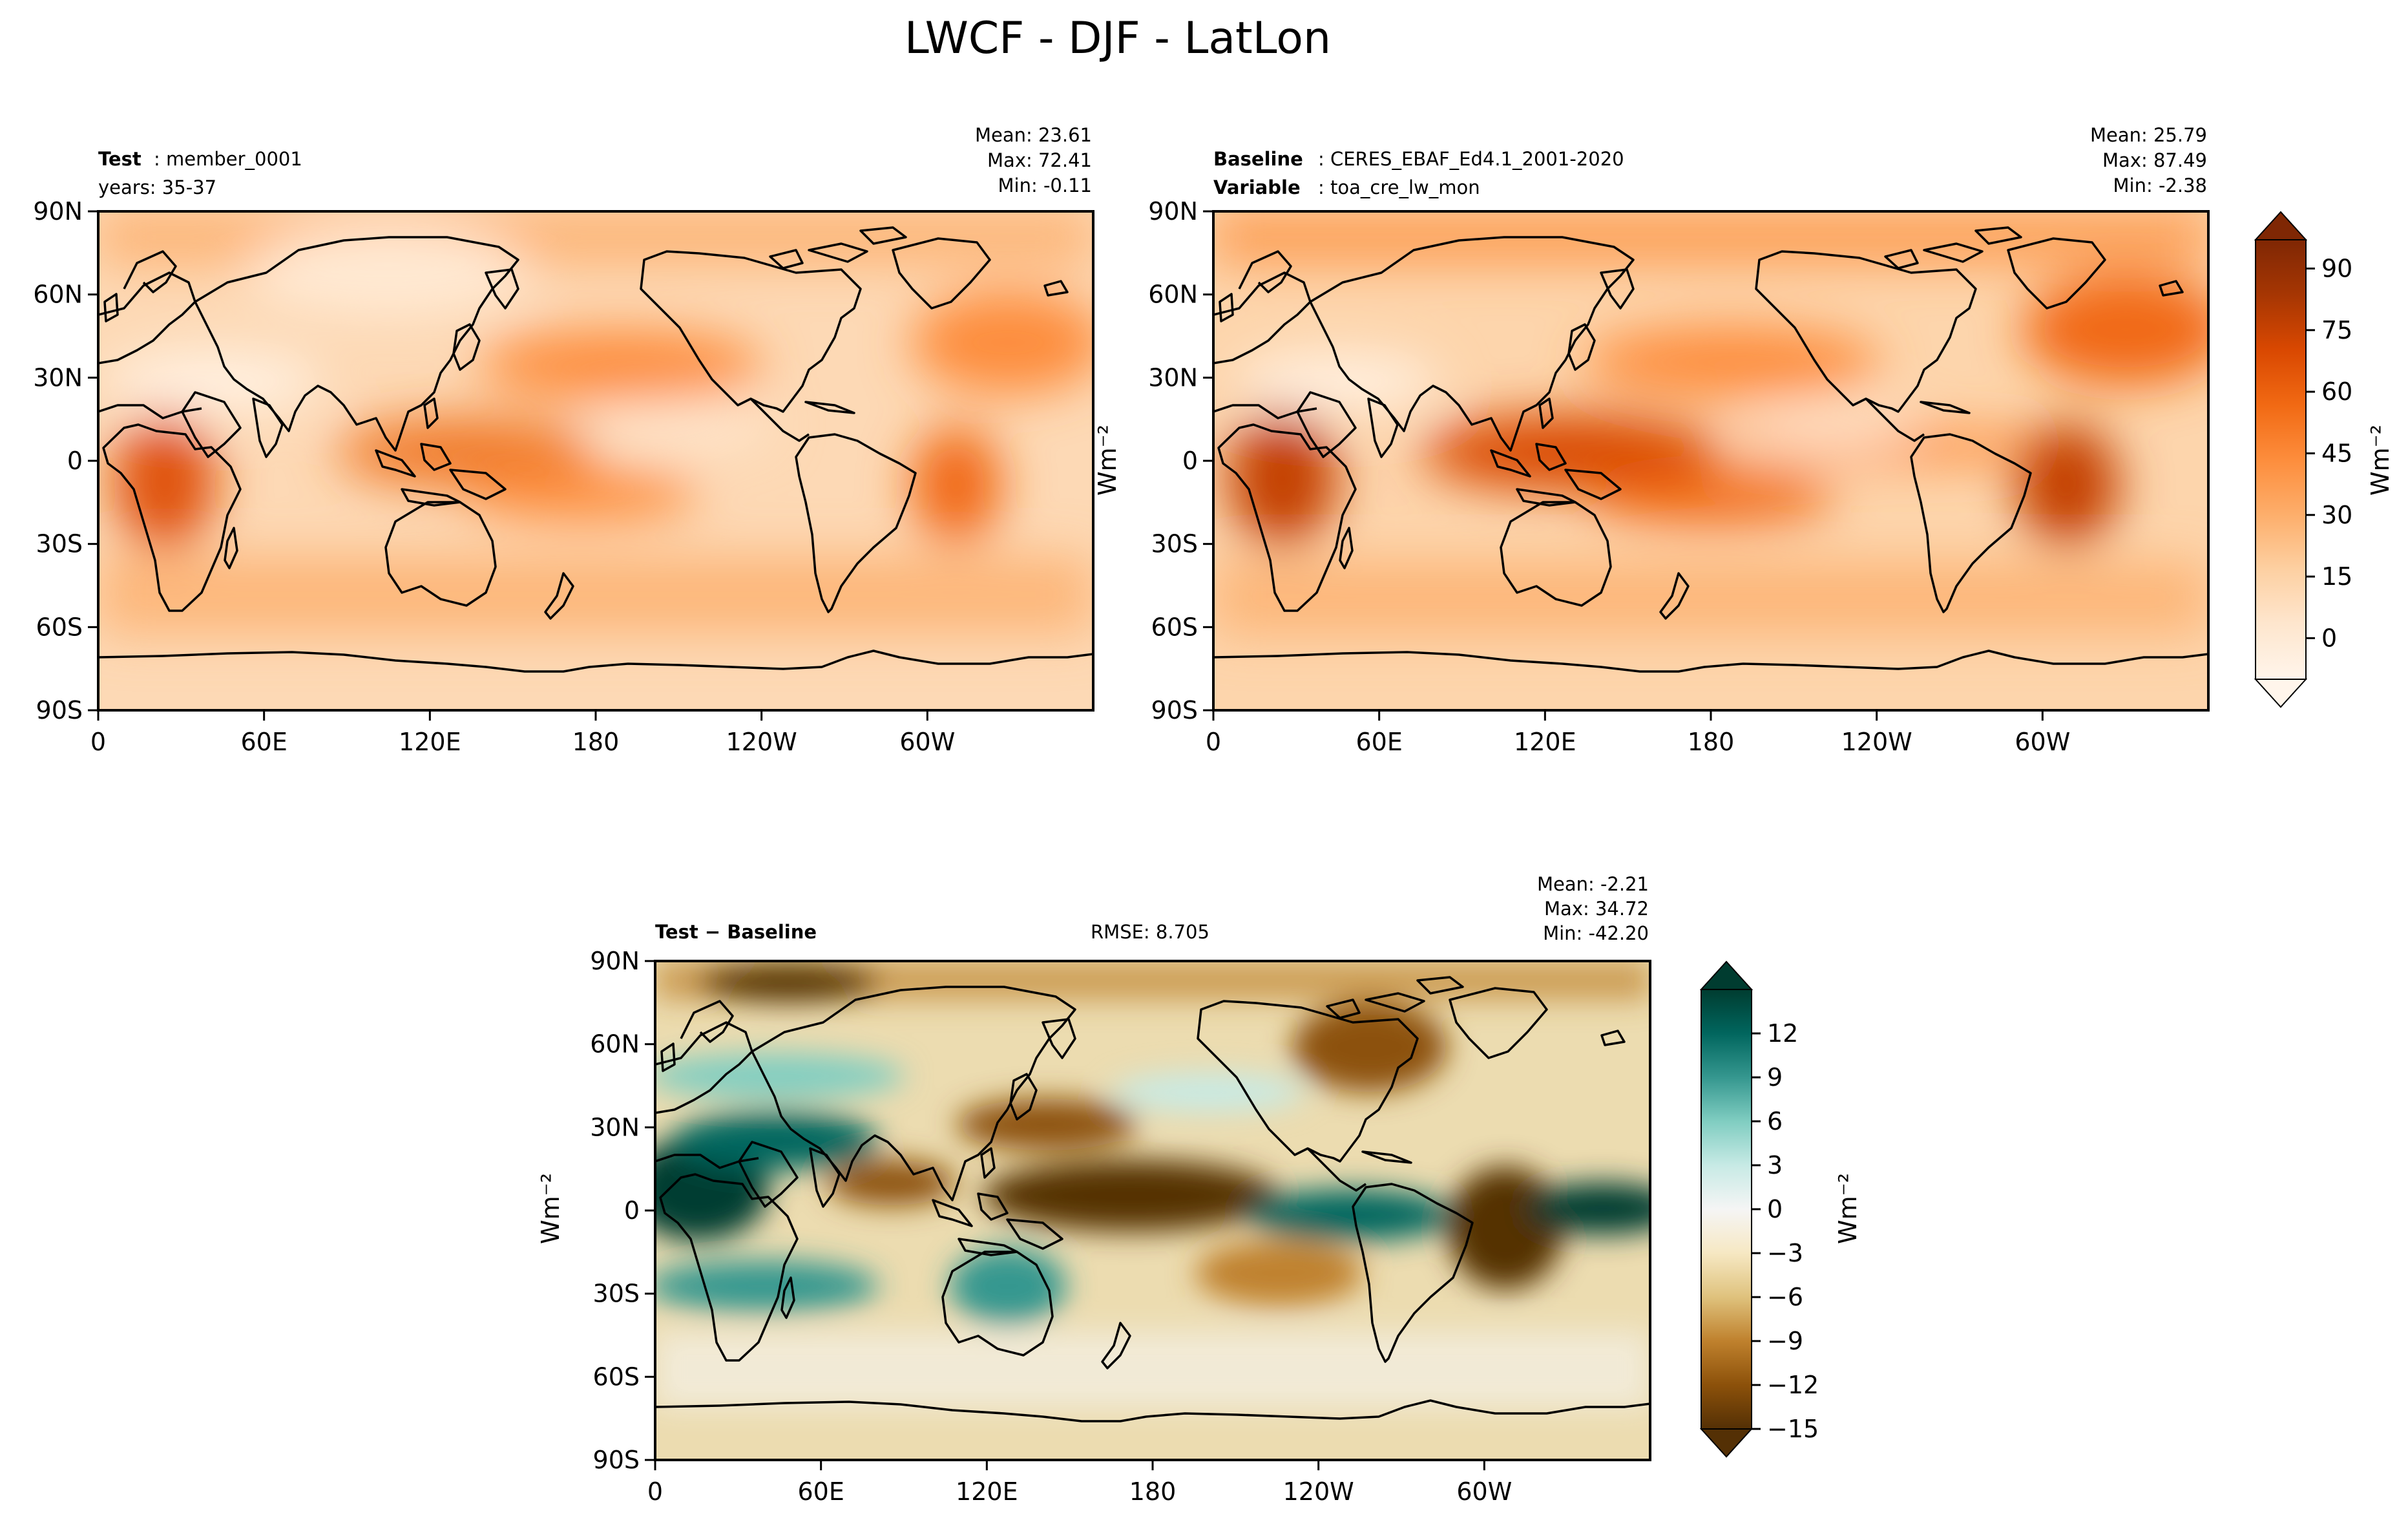 This screenshot has height=1522, width=2408. Describe the element at coordinates (213, 381) in the screenshot. I see `test-blob-dry-sahara` at that location.